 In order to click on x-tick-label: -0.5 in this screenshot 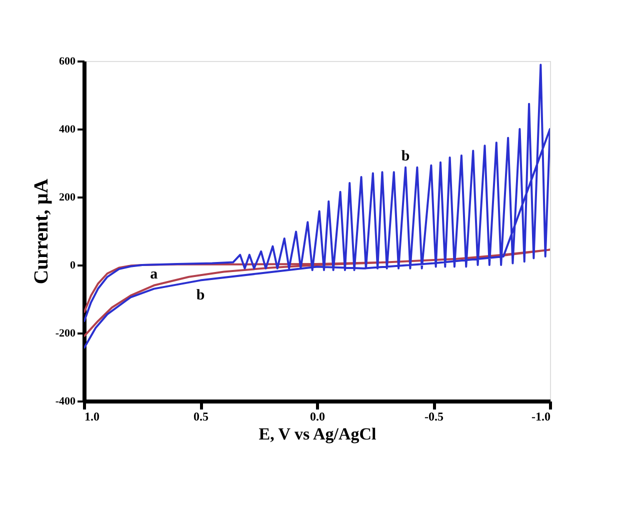, I will do `click(434, 417)`.